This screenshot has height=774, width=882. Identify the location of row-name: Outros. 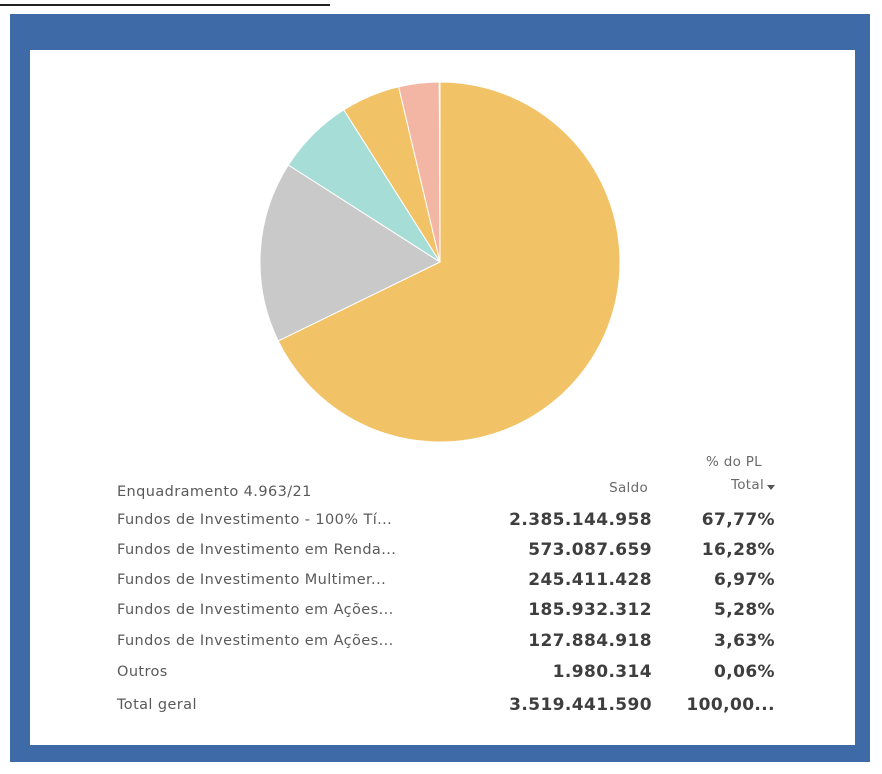
(142, 672).